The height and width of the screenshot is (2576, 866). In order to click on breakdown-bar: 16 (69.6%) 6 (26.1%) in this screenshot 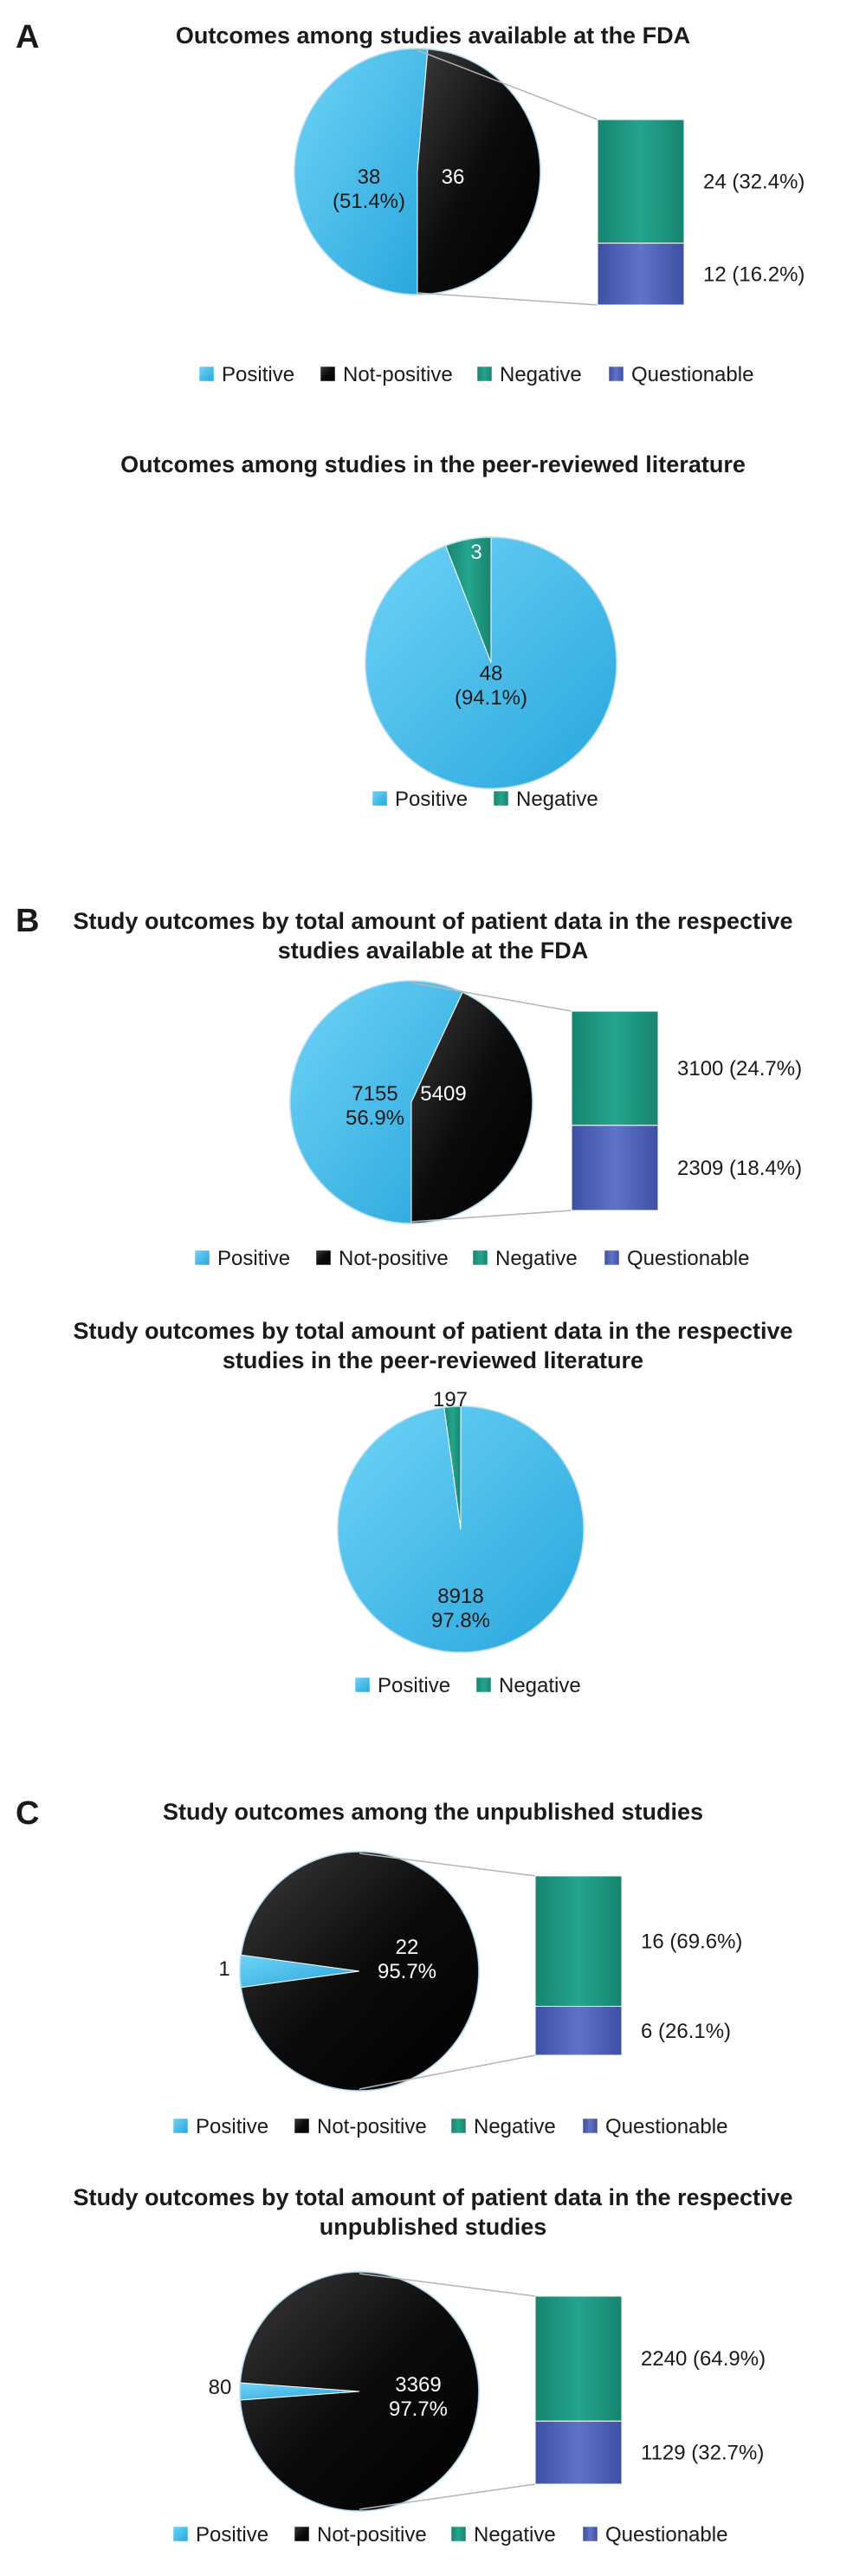, I will do `click(550, 1972)`.